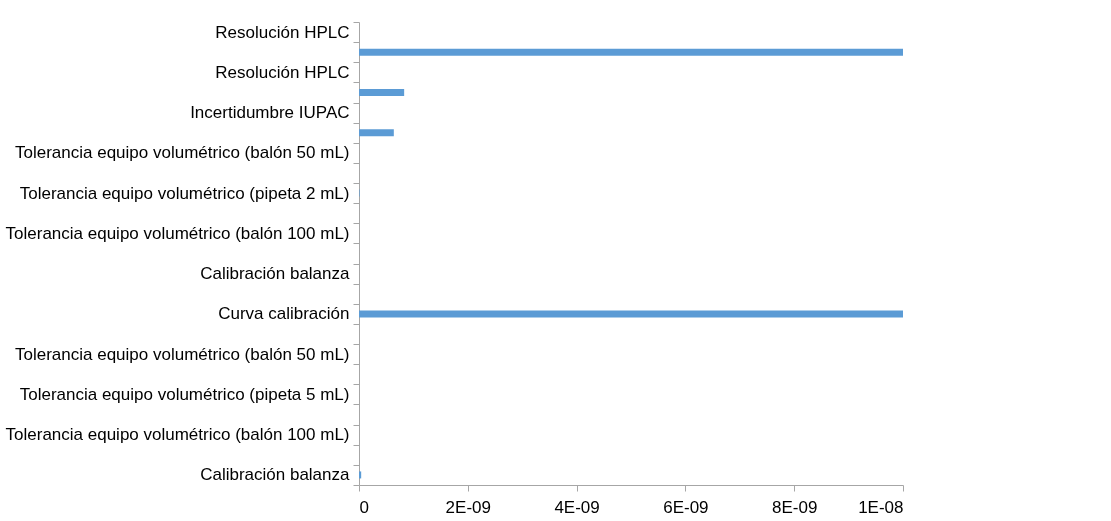 The width and height of the screenshot is (1111, 521). What do you see at coordinates (270, 113) in the screenshot?
I see `y-tick-label: Incertidumbre IUPAC` at bounding box center [270, 113].